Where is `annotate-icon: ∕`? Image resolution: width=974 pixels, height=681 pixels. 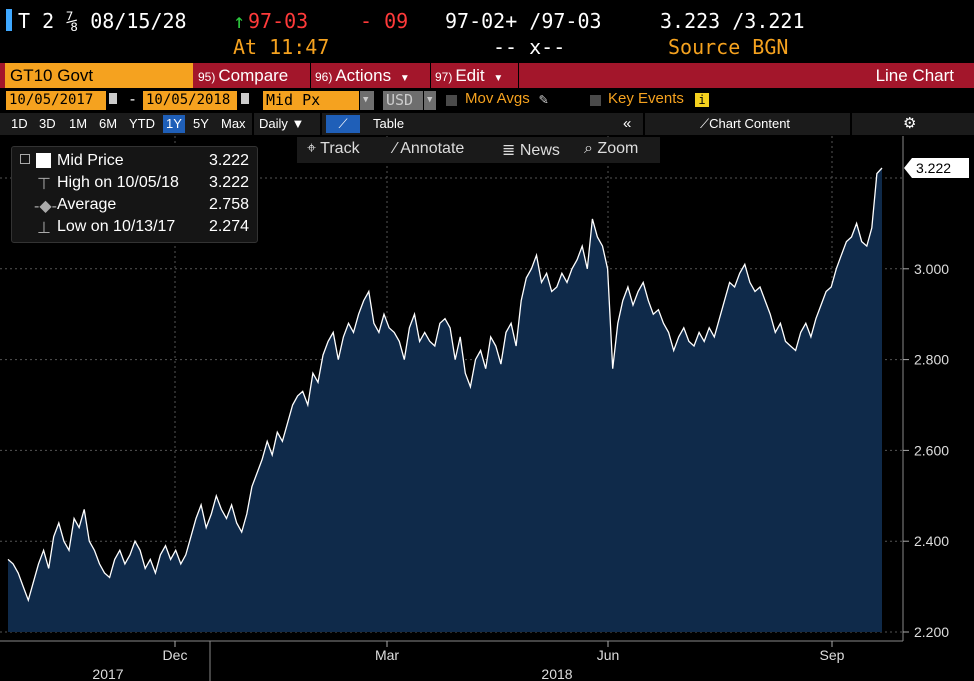 annotate-icon: ∕ is located at coordinates (395, 148).